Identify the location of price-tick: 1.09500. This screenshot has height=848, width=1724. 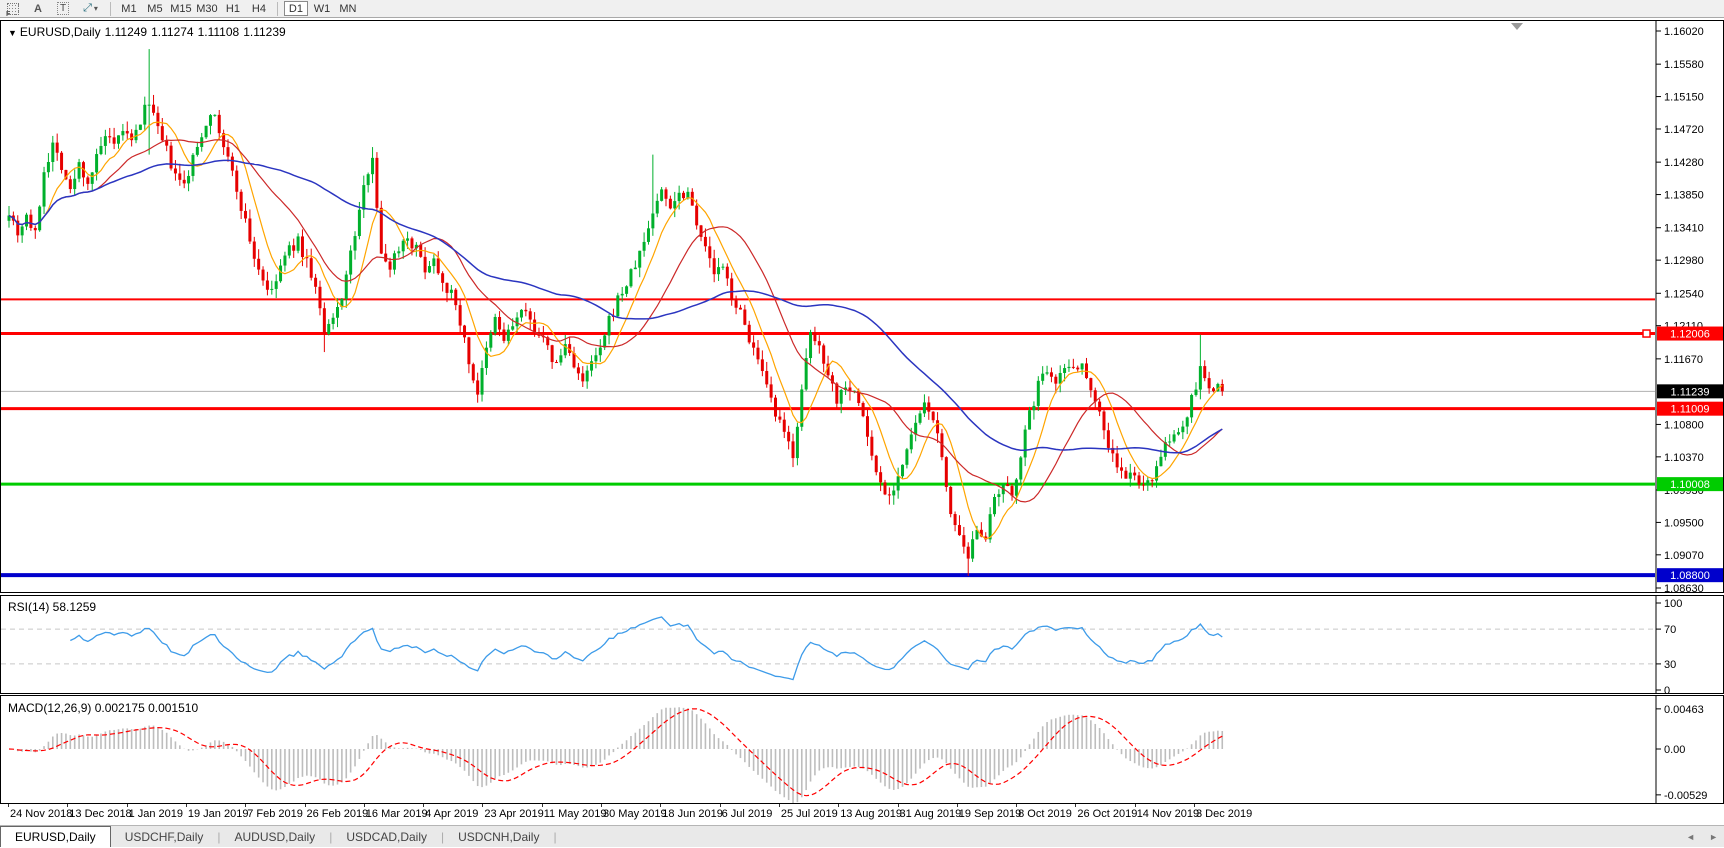
(1684, 523).